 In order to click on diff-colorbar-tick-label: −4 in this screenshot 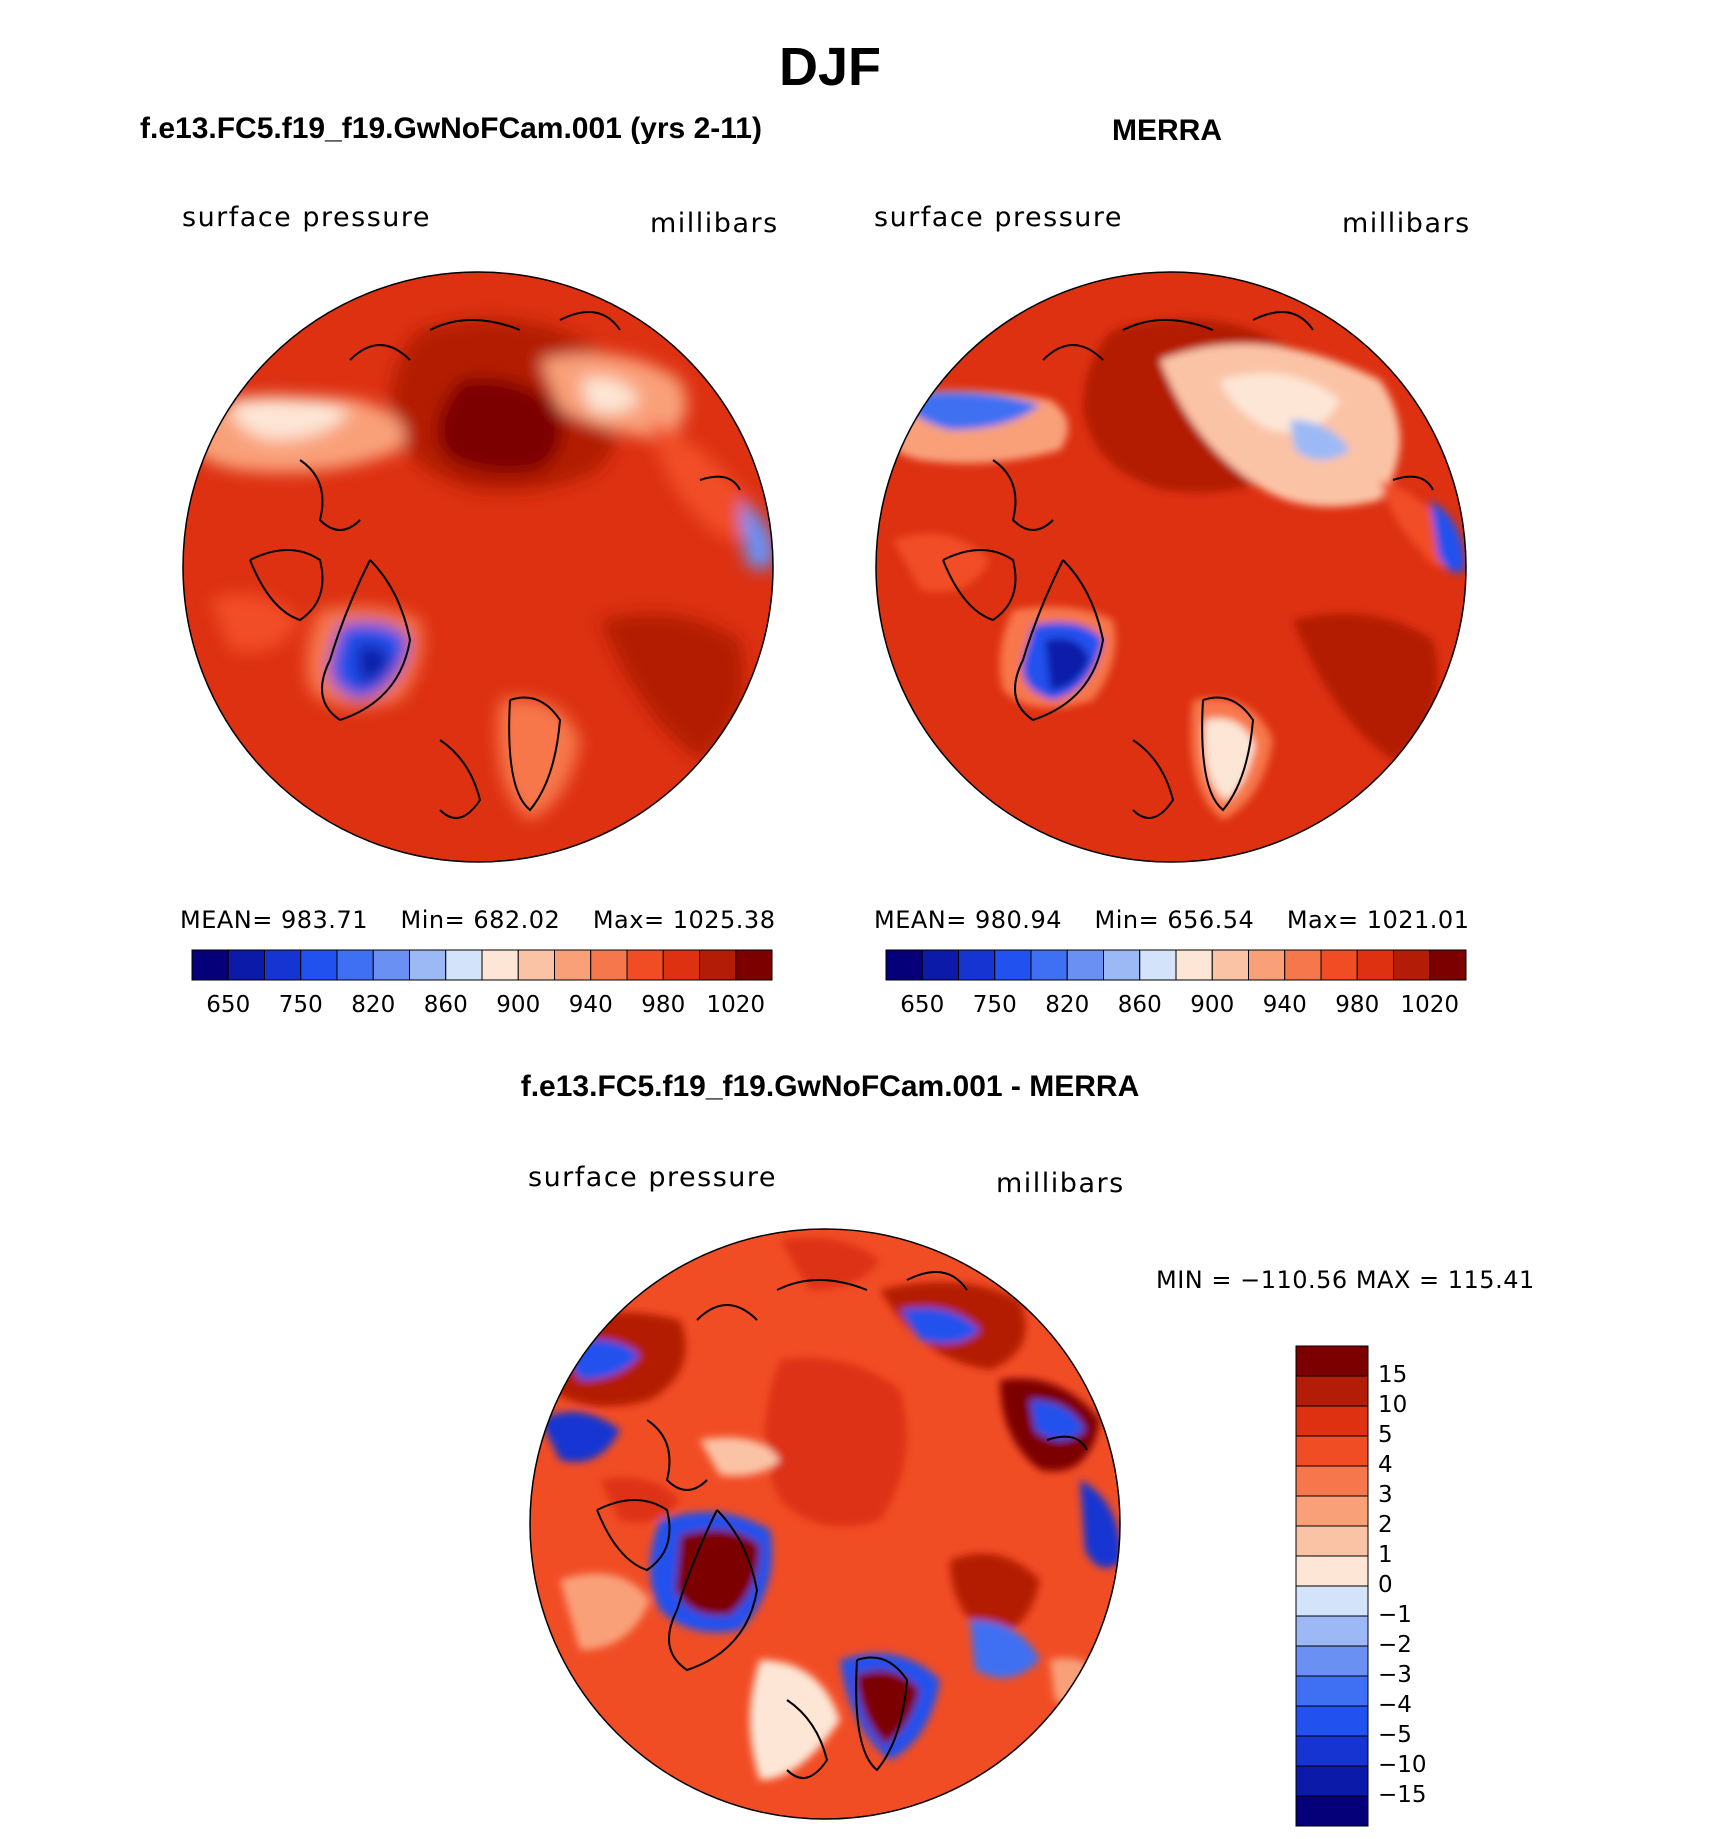, I will do `click(1395, 1705)`.